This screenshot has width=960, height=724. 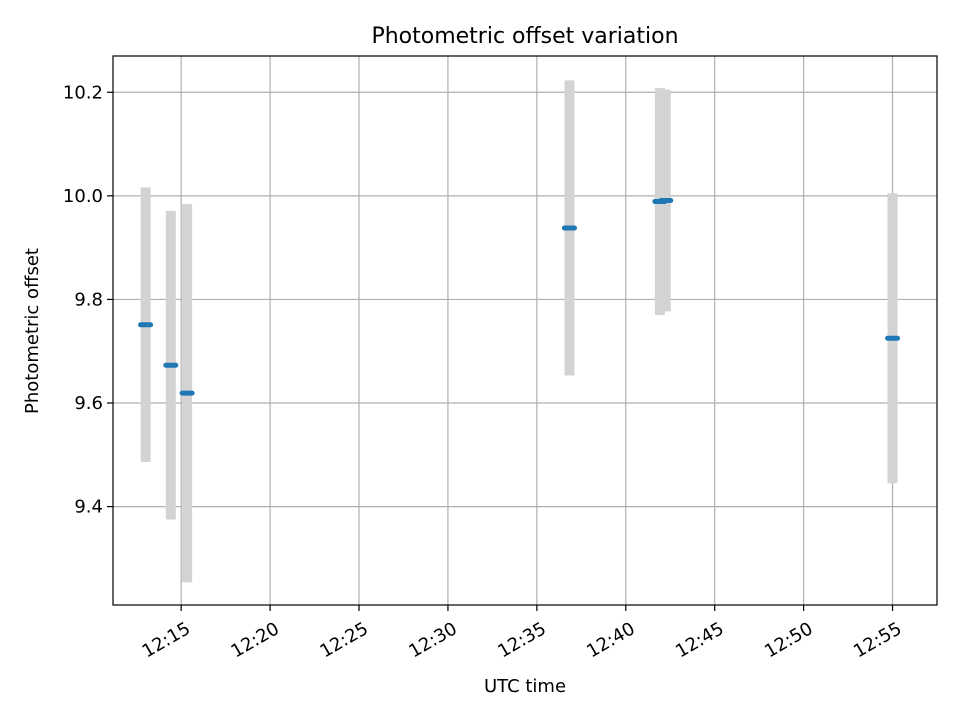 I want to click on y-tick-label: 9.6, so click(x=88, y=403).